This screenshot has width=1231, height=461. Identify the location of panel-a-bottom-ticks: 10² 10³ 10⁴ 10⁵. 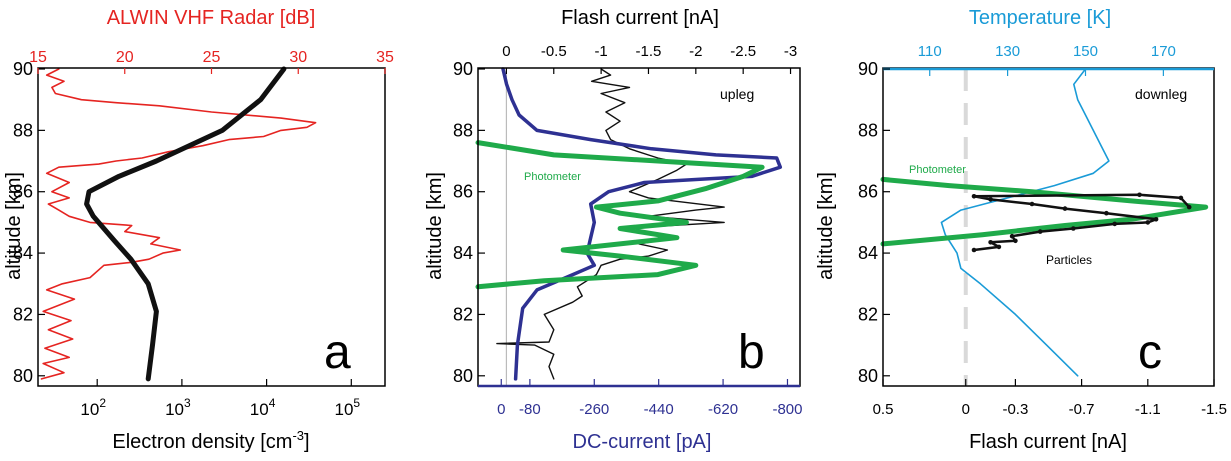
(220, 399).